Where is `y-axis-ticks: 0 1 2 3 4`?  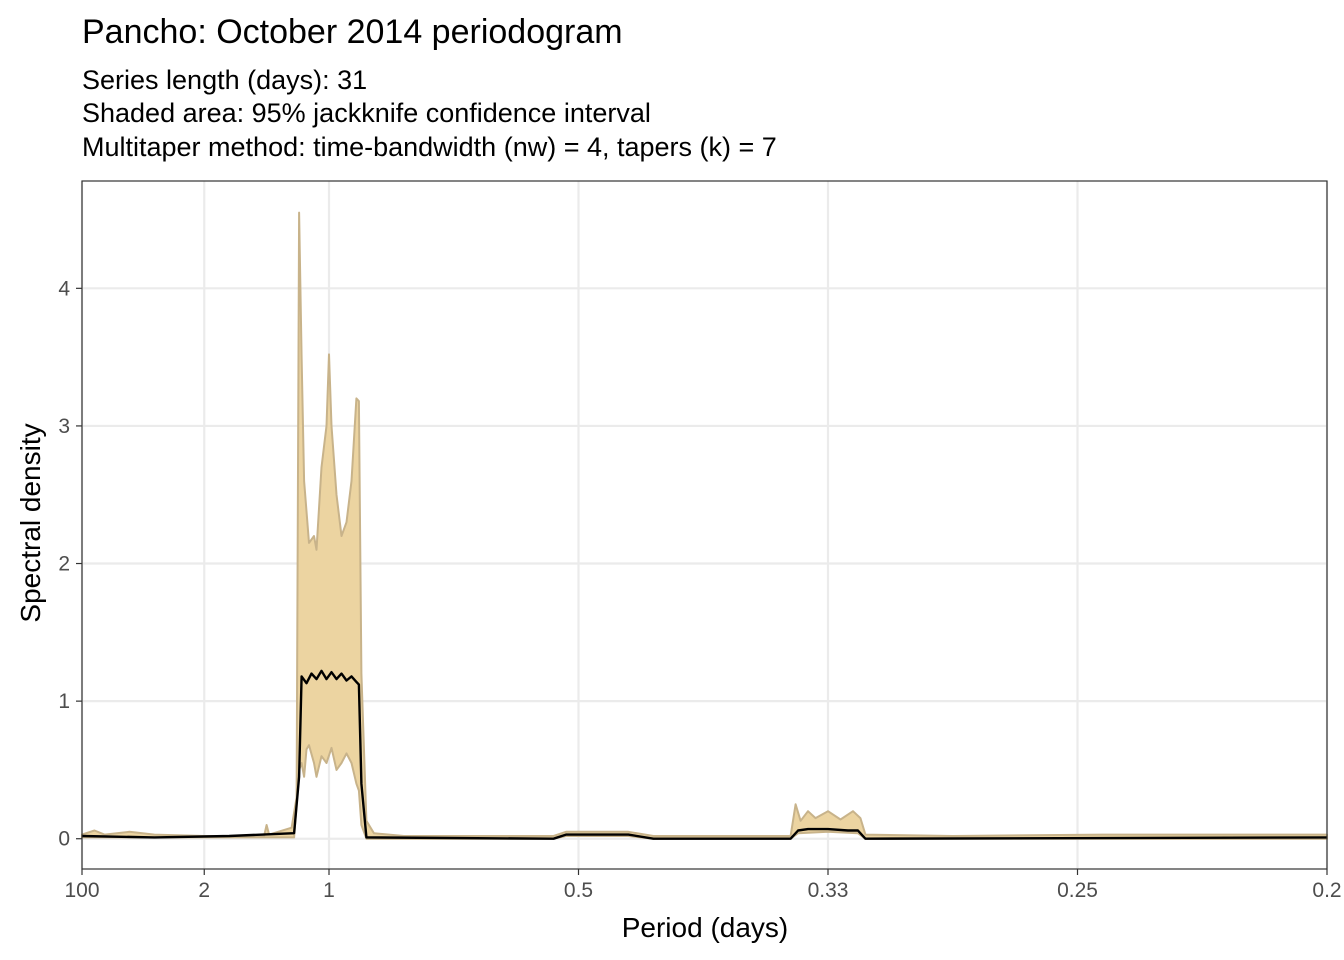 y-axis-ticks: 0 1 2 3 4 is located at coordinates (70, 564).